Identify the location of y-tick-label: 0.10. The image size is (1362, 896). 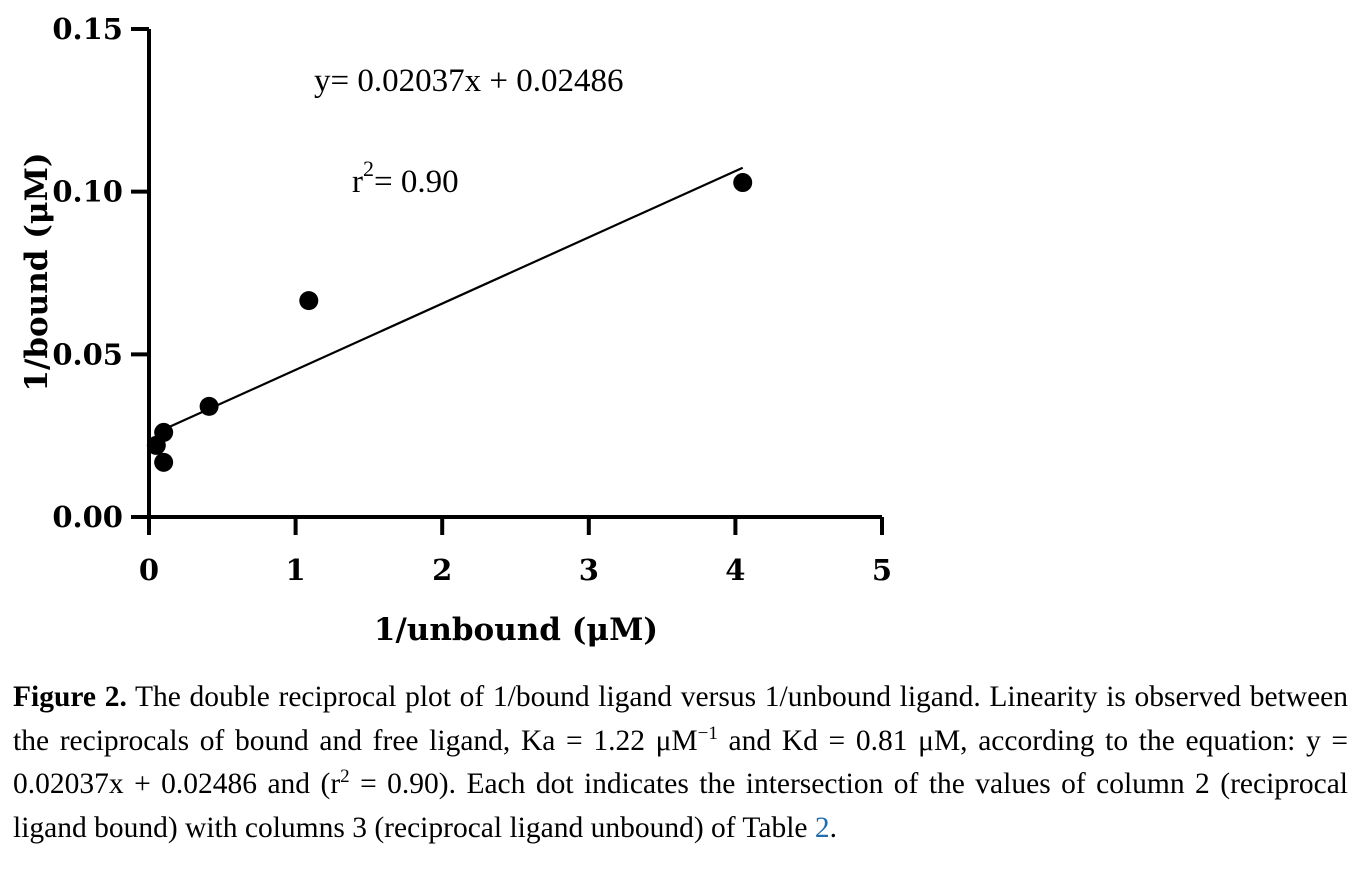
(87, 192).